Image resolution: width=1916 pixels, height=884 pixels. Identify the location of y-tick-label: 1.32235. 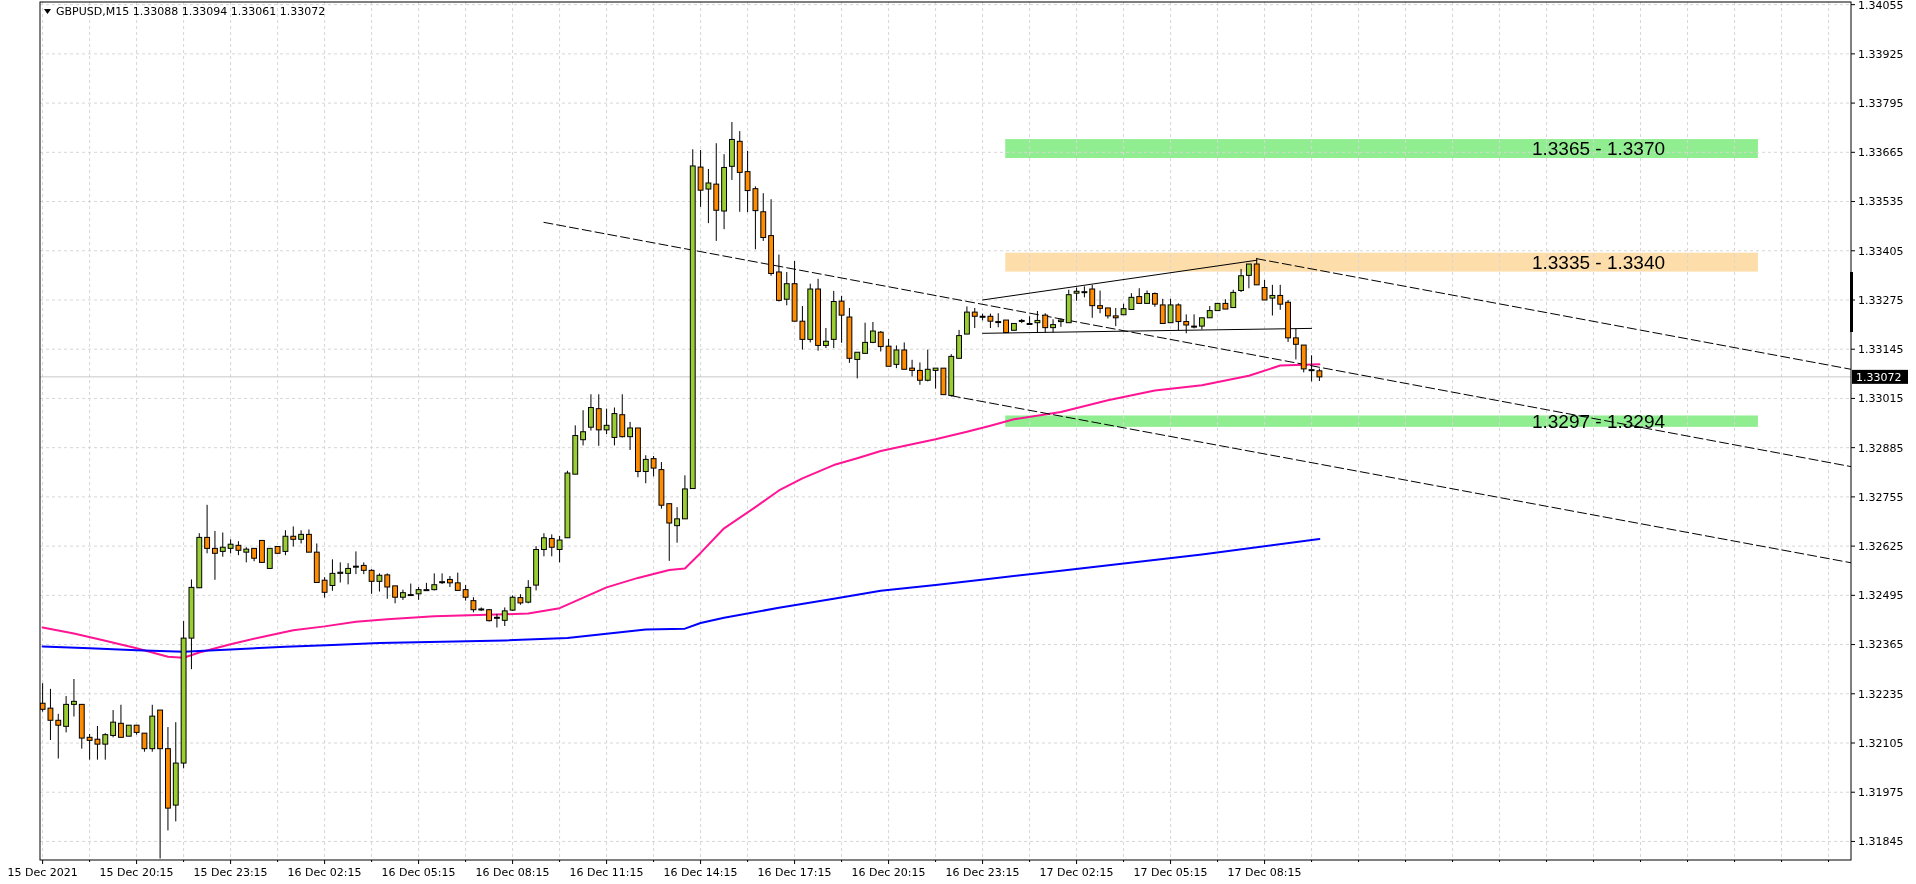
(1881, 694).